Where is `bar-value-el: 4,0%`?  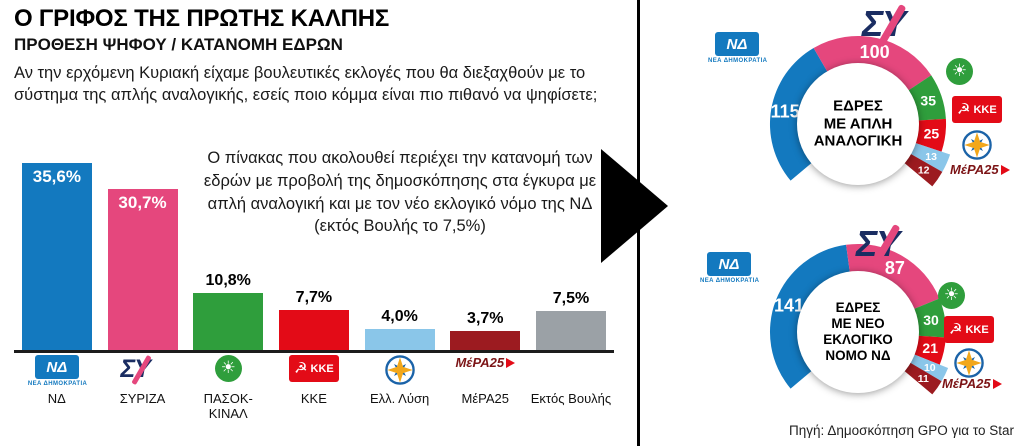 bar-value-el: 4,0% is located at coordinates (399, 316).